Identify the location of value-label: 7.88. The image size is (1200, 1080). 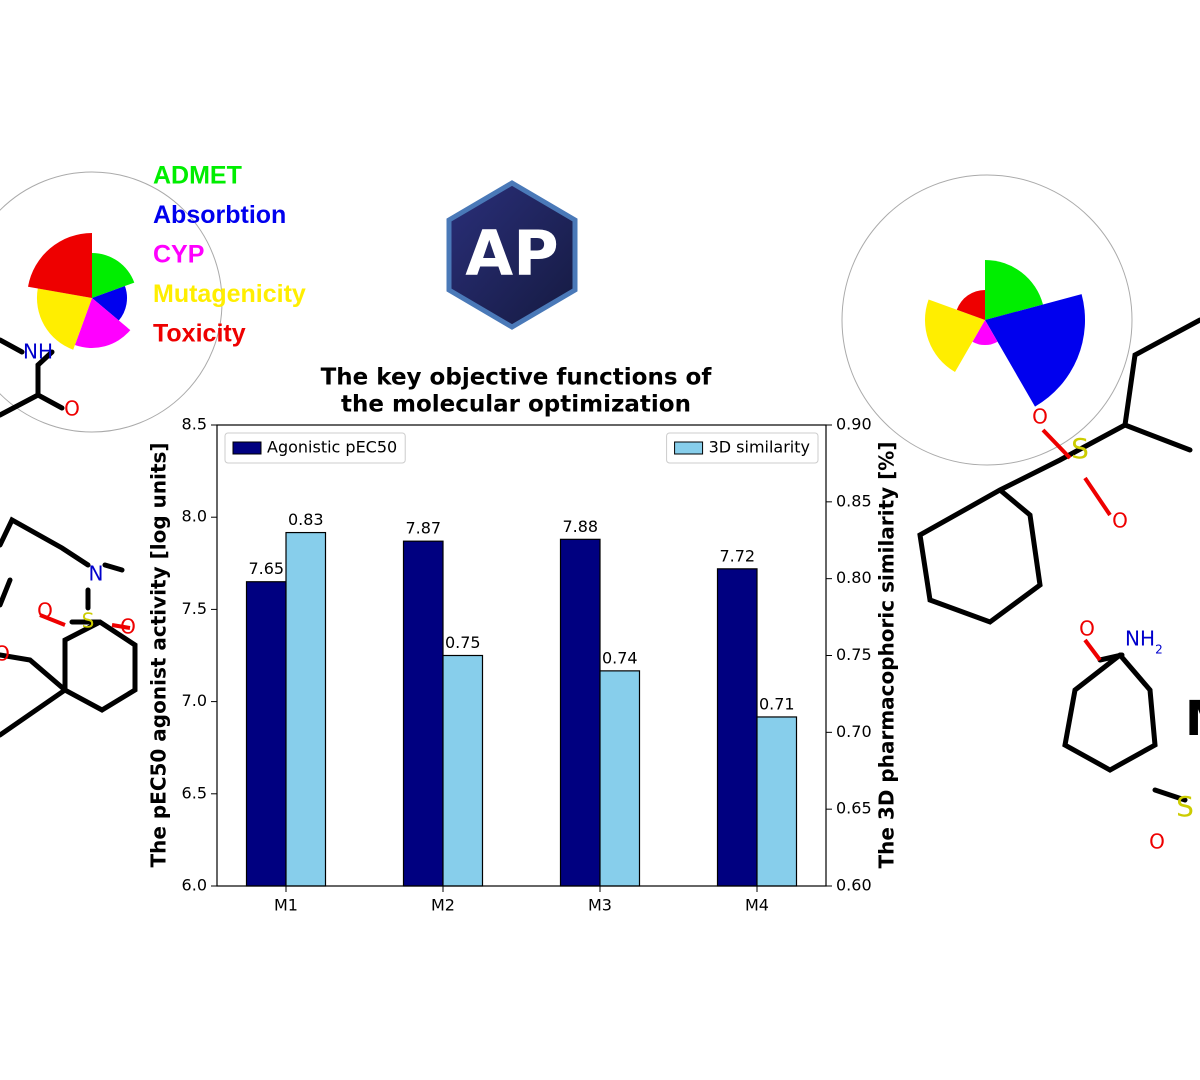
(580, 526).